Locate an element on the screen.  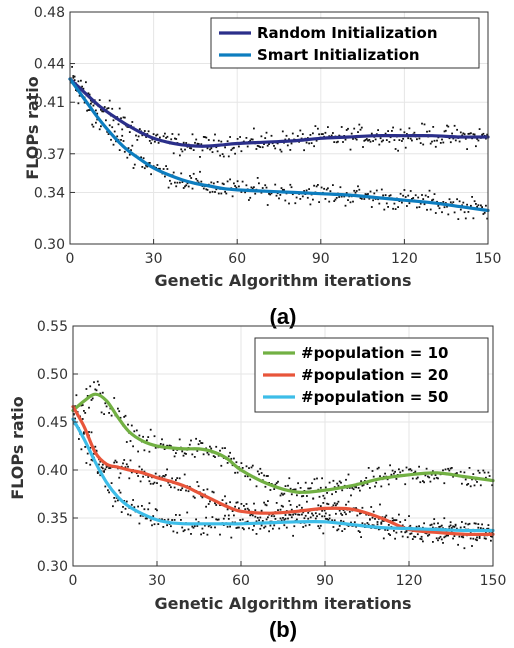
x-tick-label: 90 is located at coordinates (321, 259).